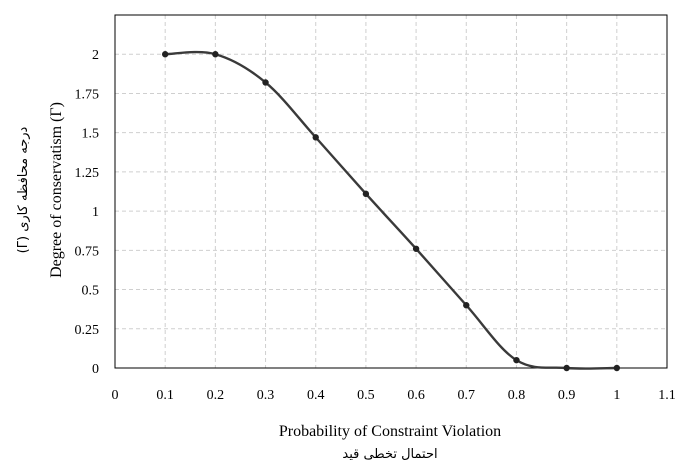 The image size is (677, 467). I want to click on x-tick-label: 0.1, so click(165, 395).